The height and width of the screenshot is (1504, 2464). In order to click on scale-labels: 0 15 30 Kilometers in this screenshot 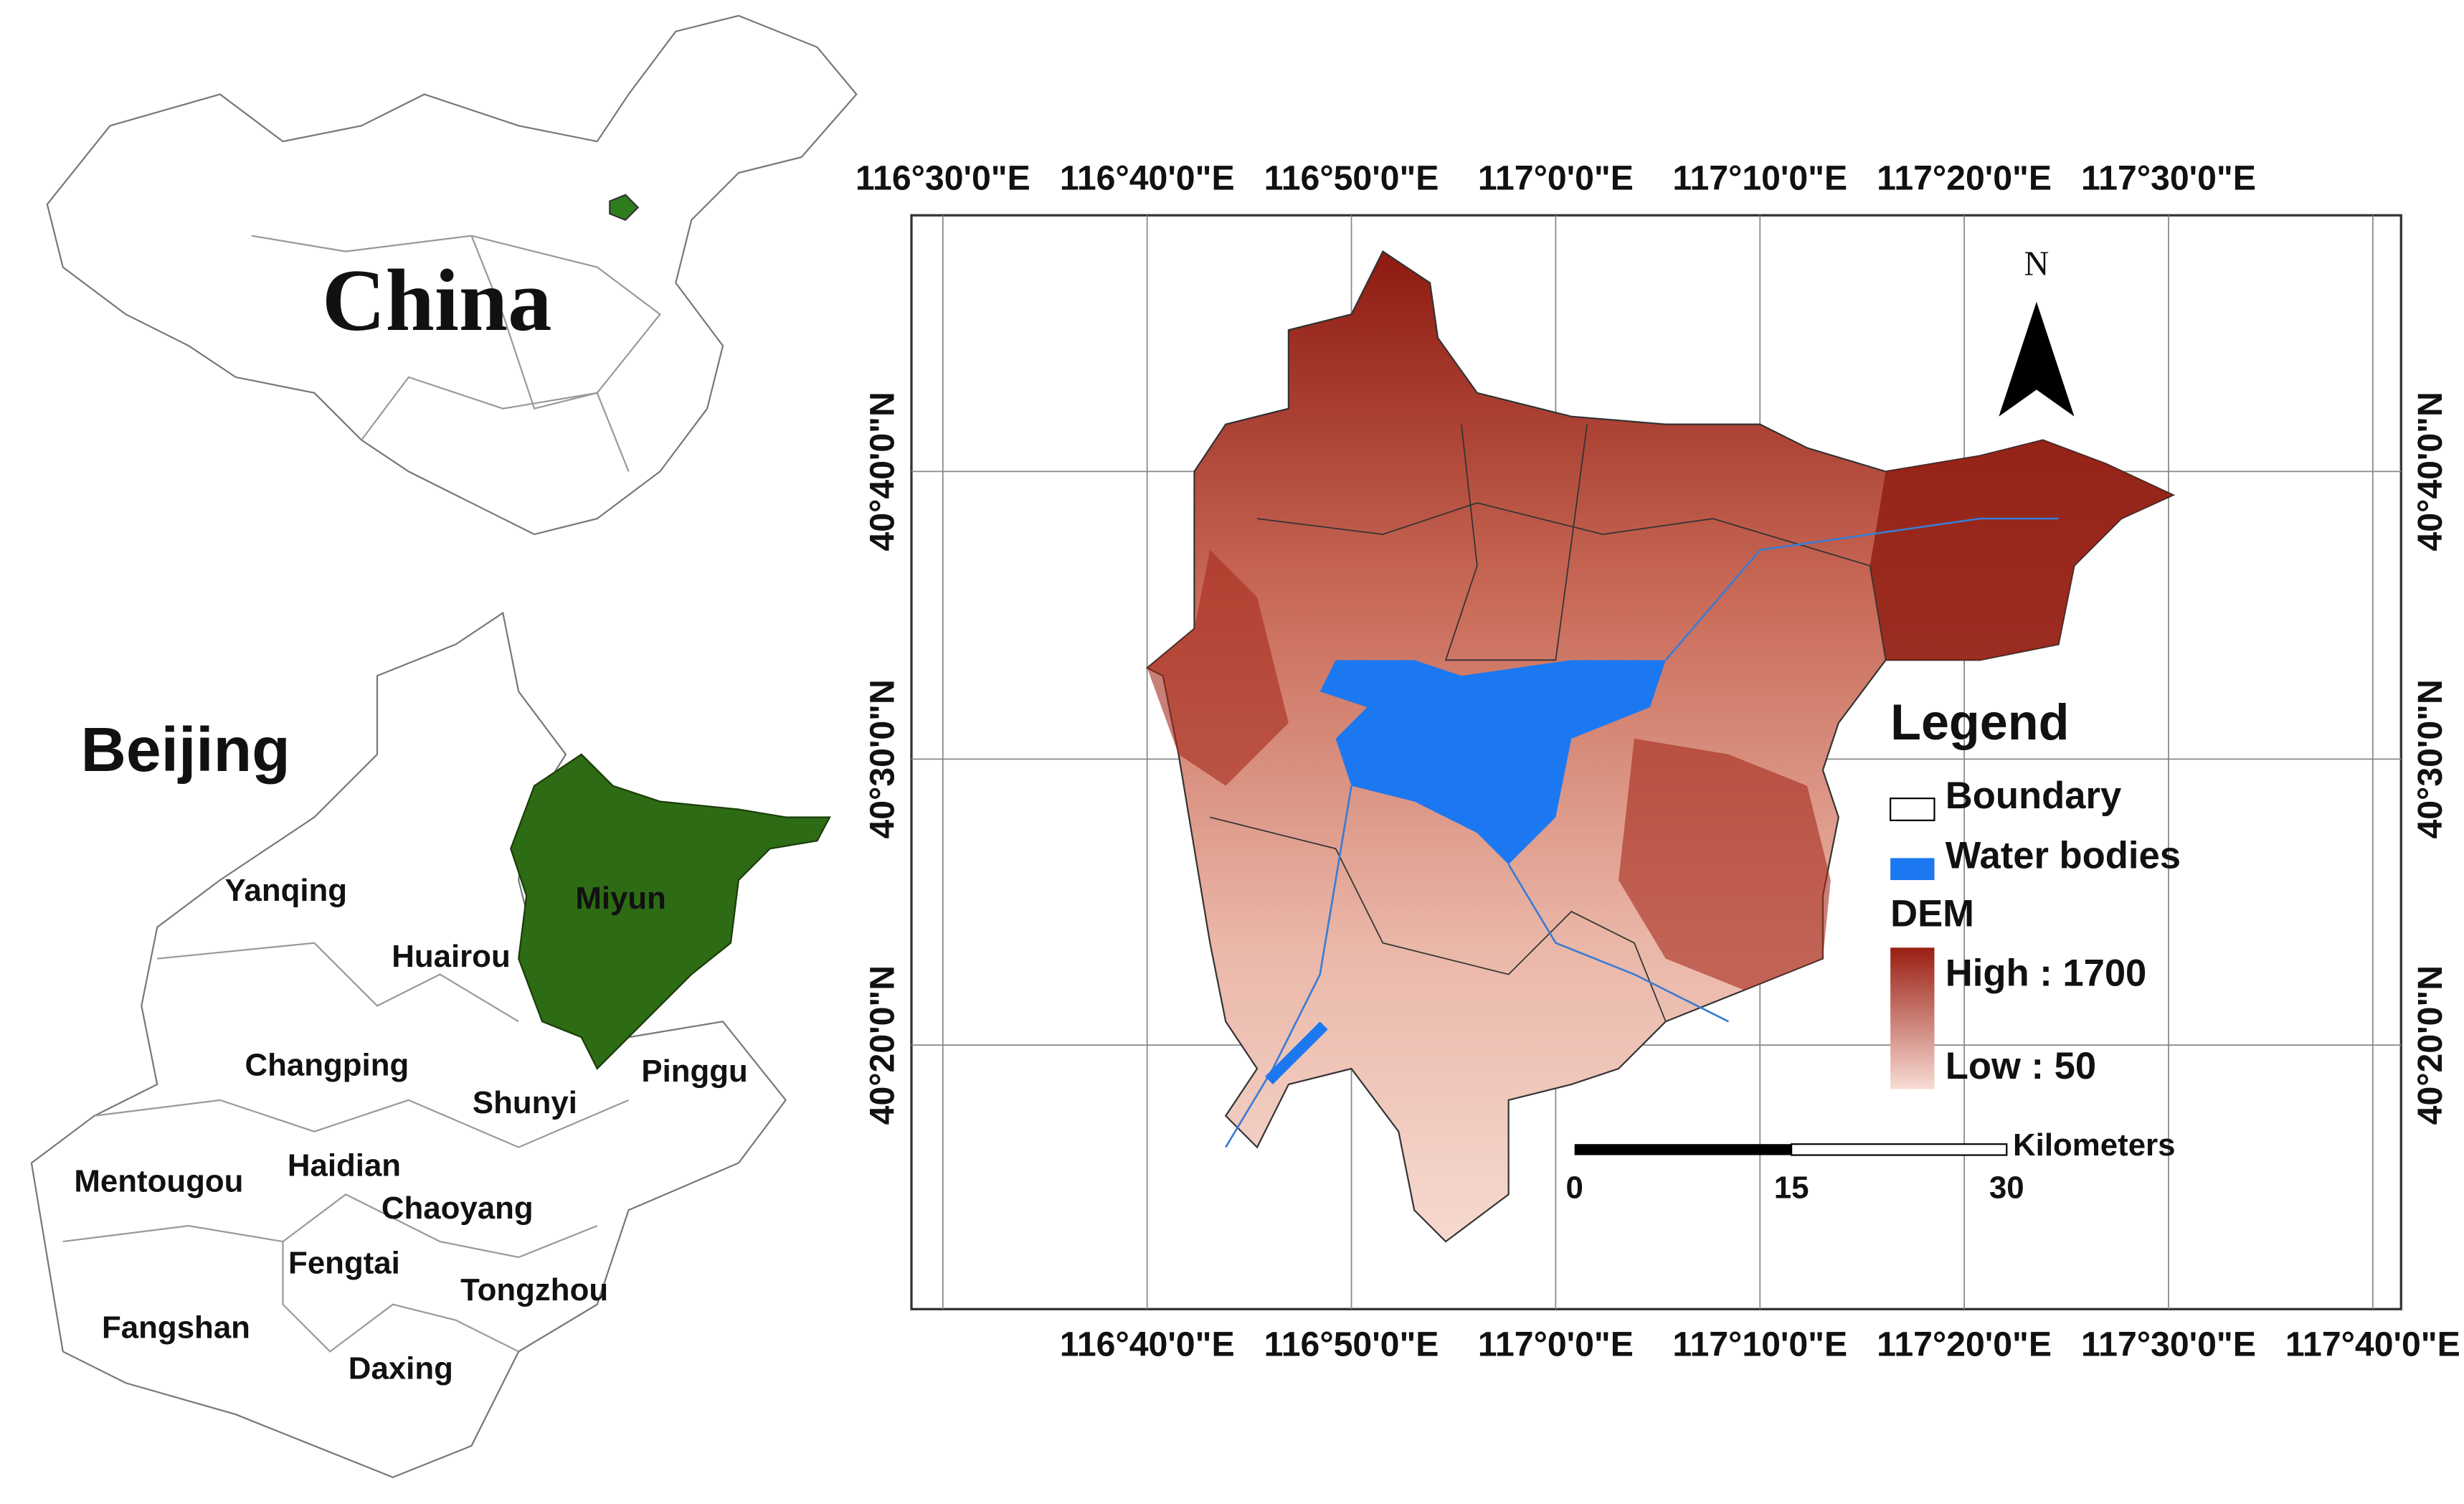, I will do `click(1870, 1166)`.